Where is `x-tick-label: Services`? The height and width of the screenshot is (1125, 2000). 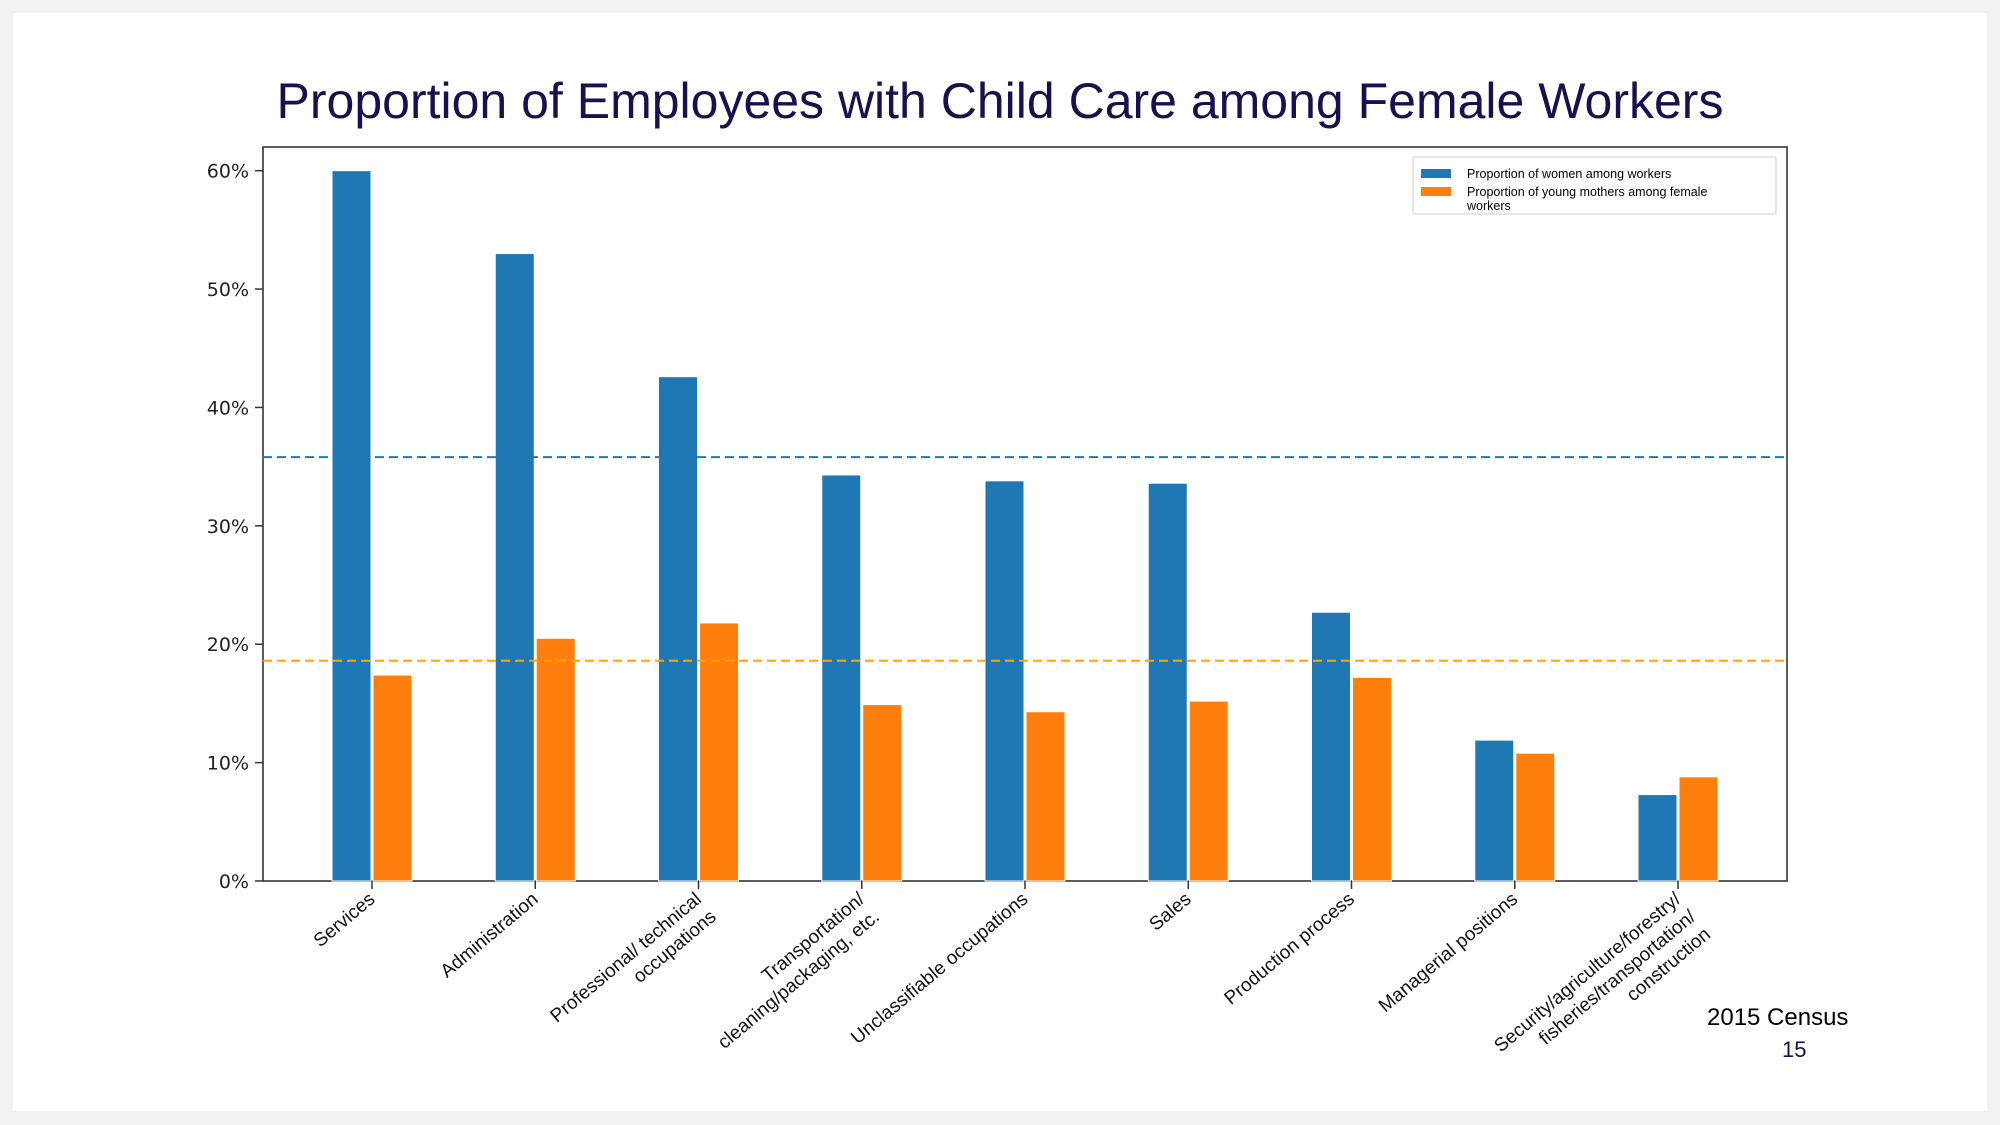 x-tick-label: Services is located at coordinates (344, 920).